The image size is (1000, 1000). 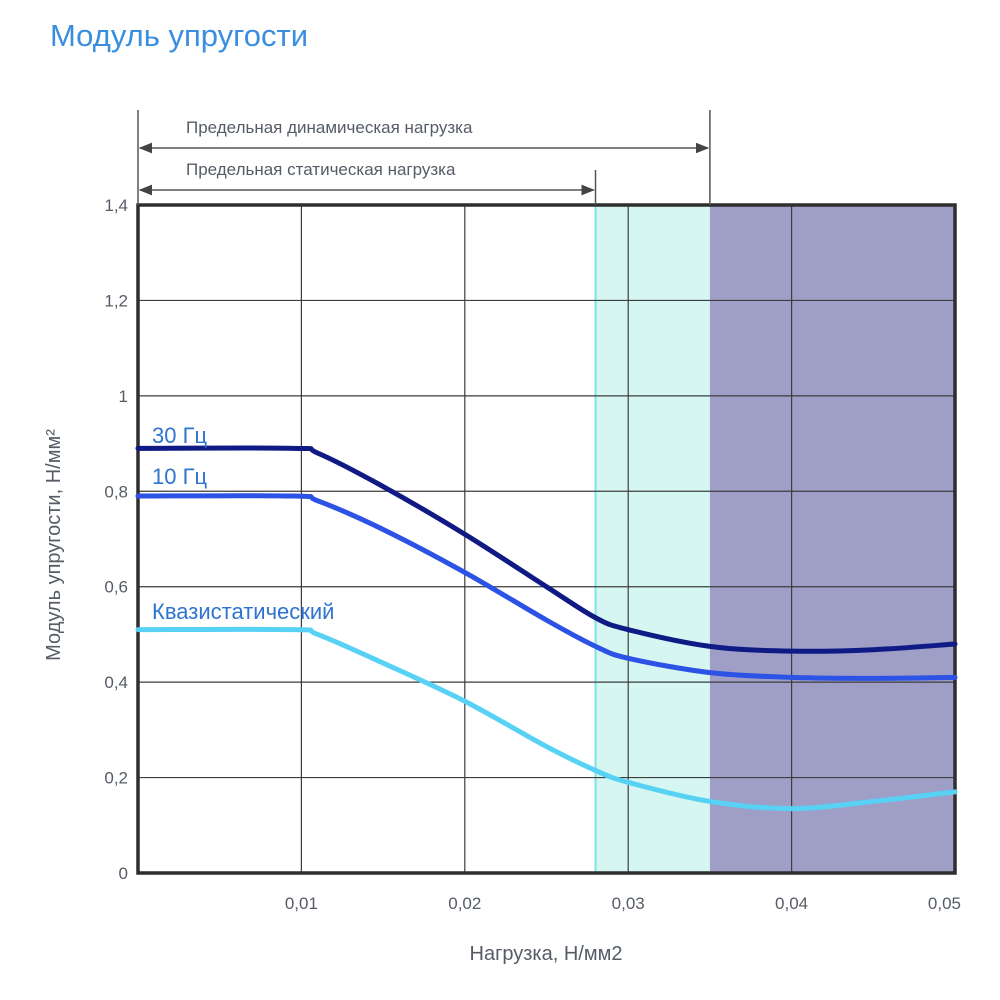 What do you see at coordinates (116, 587) in the screenshot?
I see `y-tick-label-3: 0,6` at bounding box center [116, 587].